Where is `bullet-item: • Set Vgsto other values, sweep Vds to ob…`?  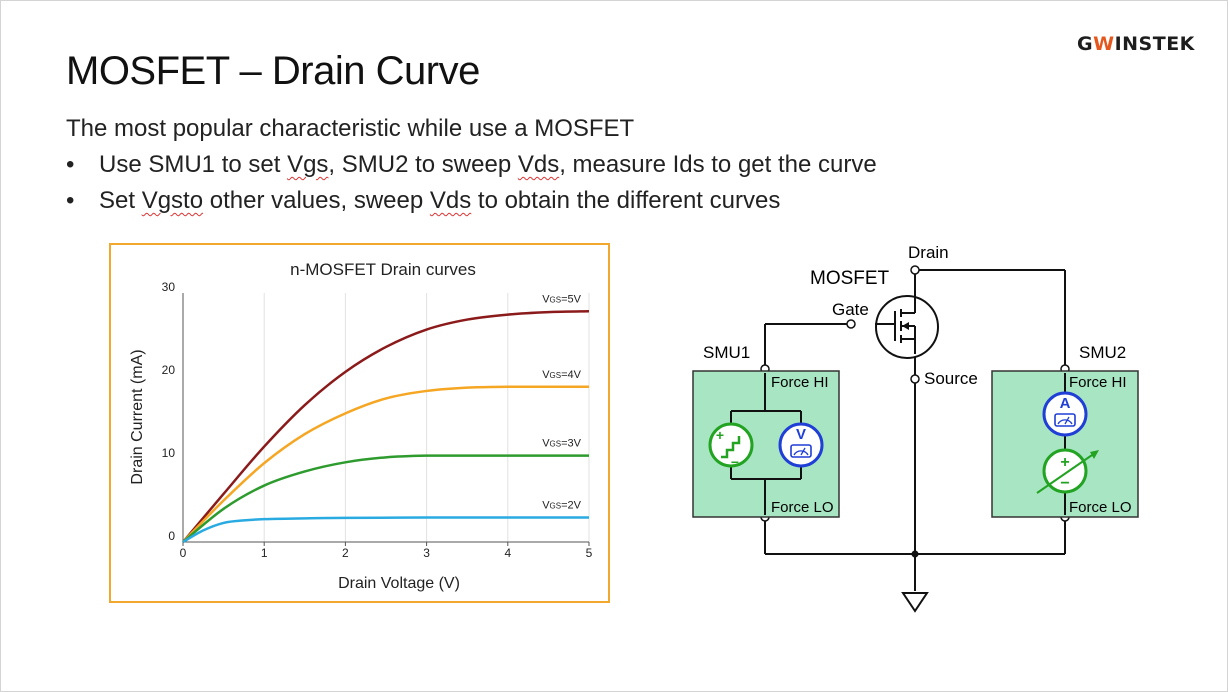 bullet-item: • Set Vgsto other values, sweep Vds to ob… is located at coordinates (423, 200).